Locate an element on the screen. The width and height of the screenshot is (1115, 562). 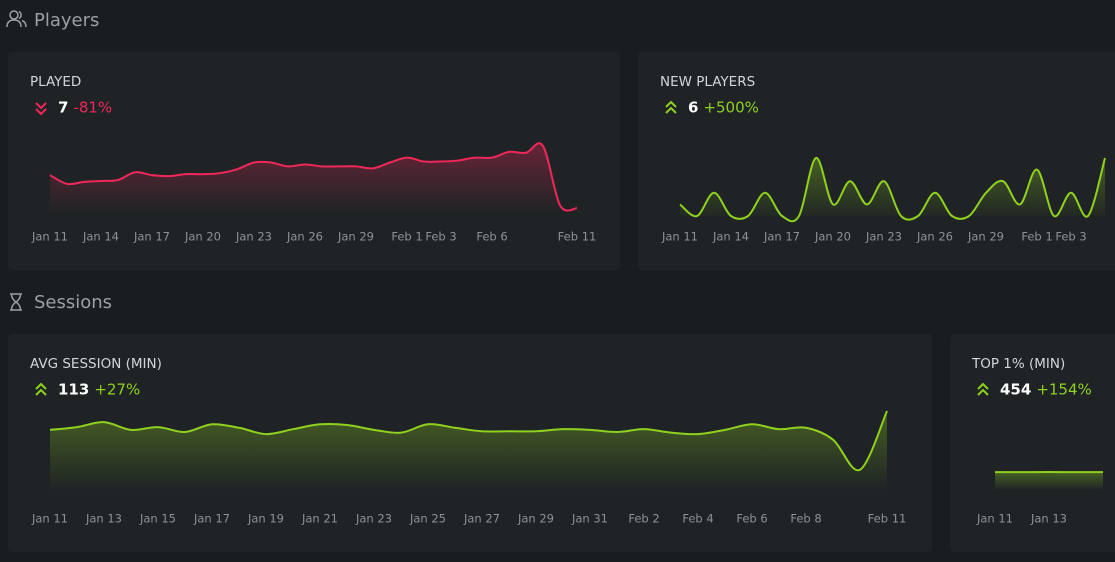
headline-change: +500% is located at coordinates (730, 108).